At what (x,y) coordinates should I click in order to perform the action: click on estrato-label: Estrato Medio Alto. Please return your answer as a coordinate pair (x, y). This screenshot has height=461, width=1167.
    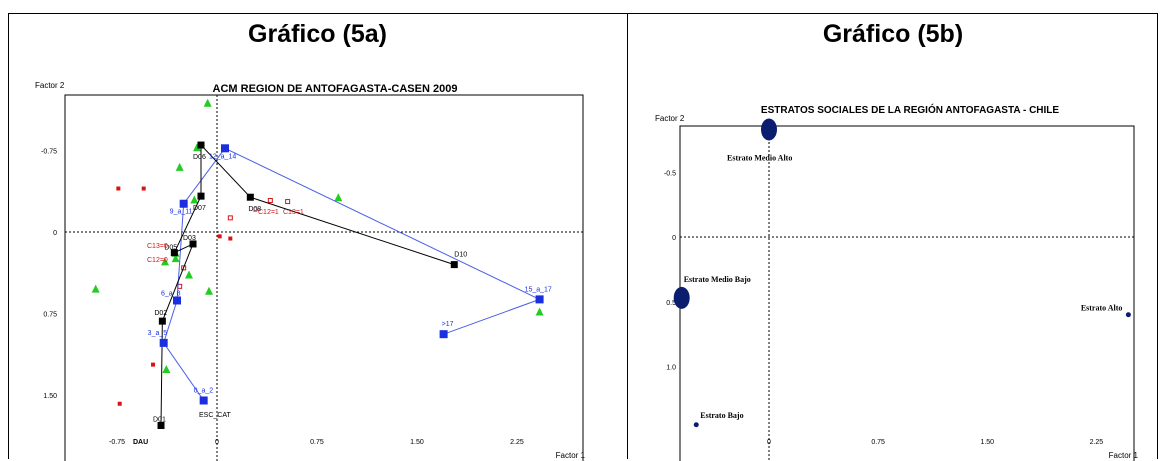
    Looking at the image, I should click on (759, 158).